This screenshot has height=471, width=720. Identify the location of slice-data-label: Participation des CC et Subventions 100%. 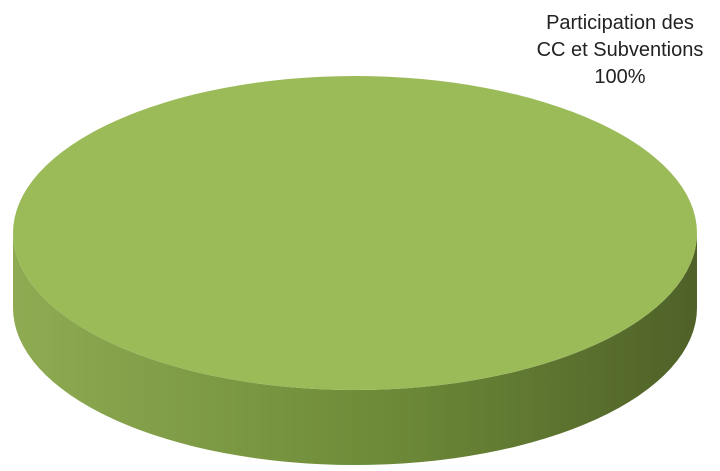
(620, 50).